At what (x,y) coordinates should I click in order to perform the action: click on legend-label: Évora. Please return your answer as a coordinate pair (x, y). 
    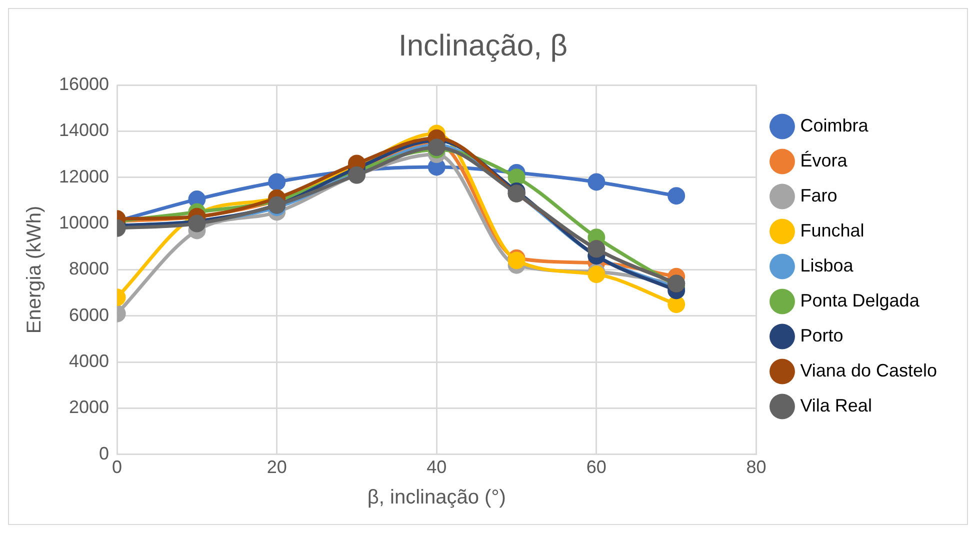
    Looking at the image, I should click on (824, 160).